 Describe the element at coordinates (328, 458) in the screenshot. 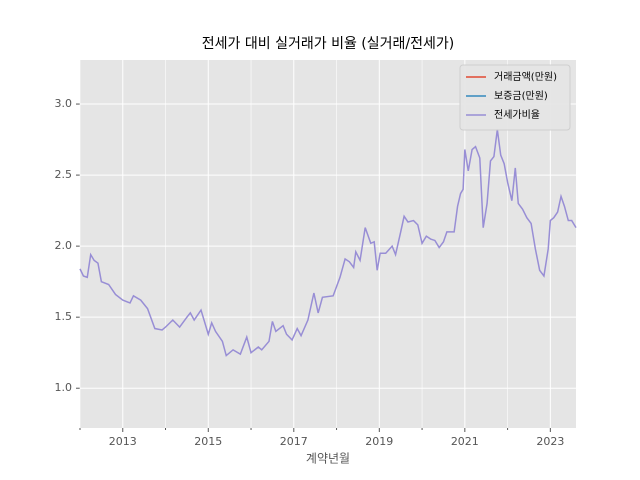

I see `x-axis-label: 계약년월` at that location.